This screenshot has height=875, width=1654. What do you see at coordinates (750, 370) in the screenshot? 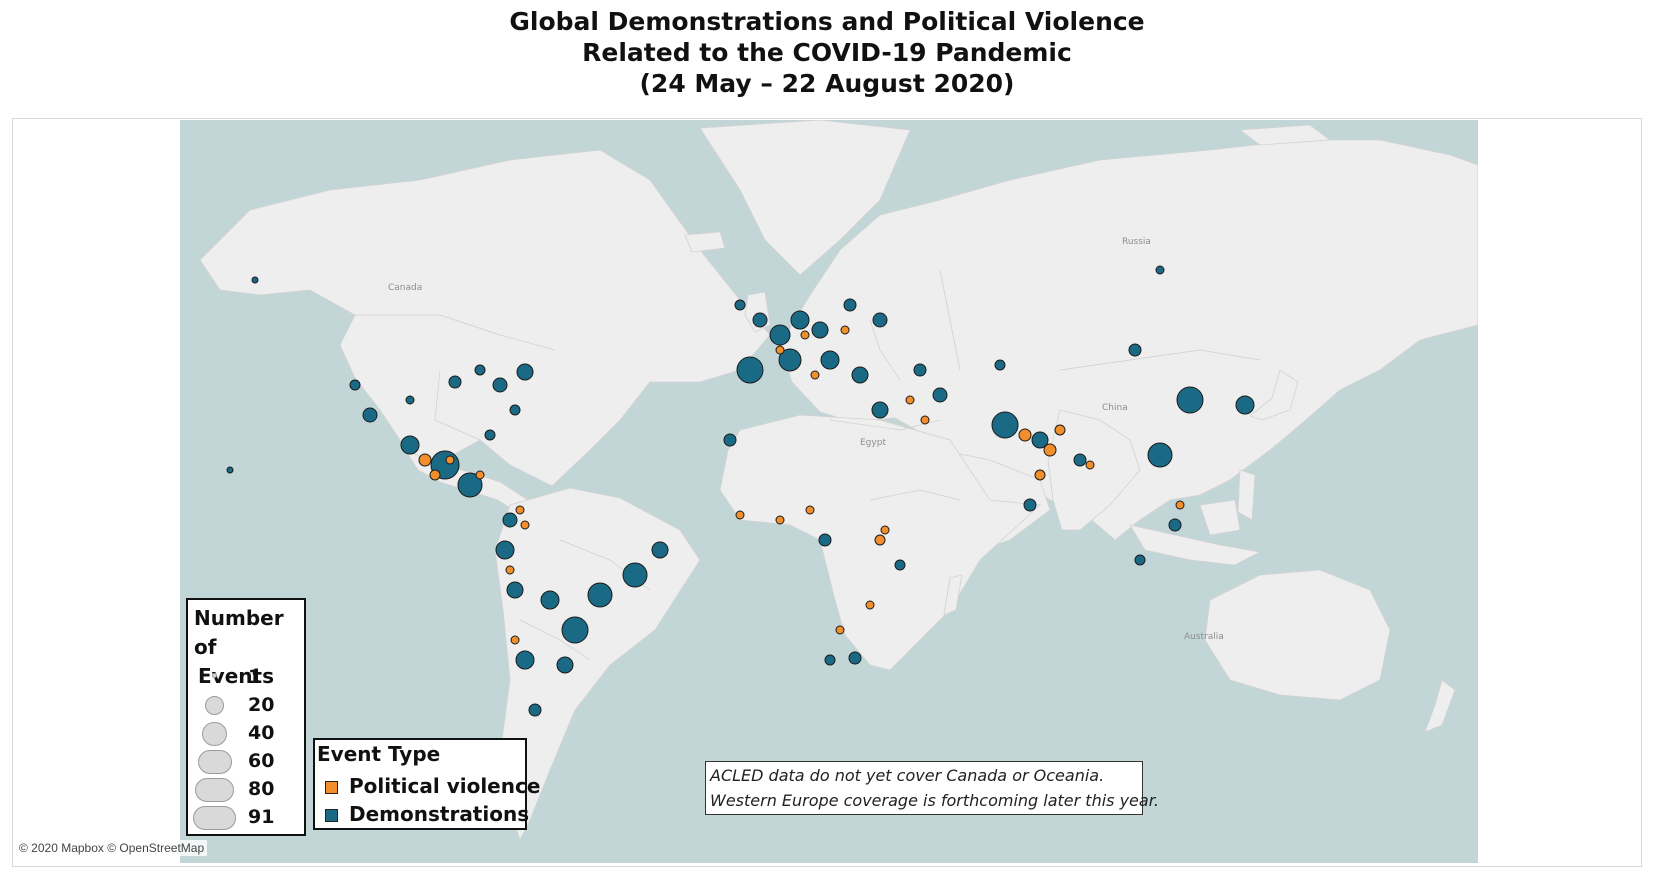
I see `event-marker-spain` at bounding box center [750, 370].